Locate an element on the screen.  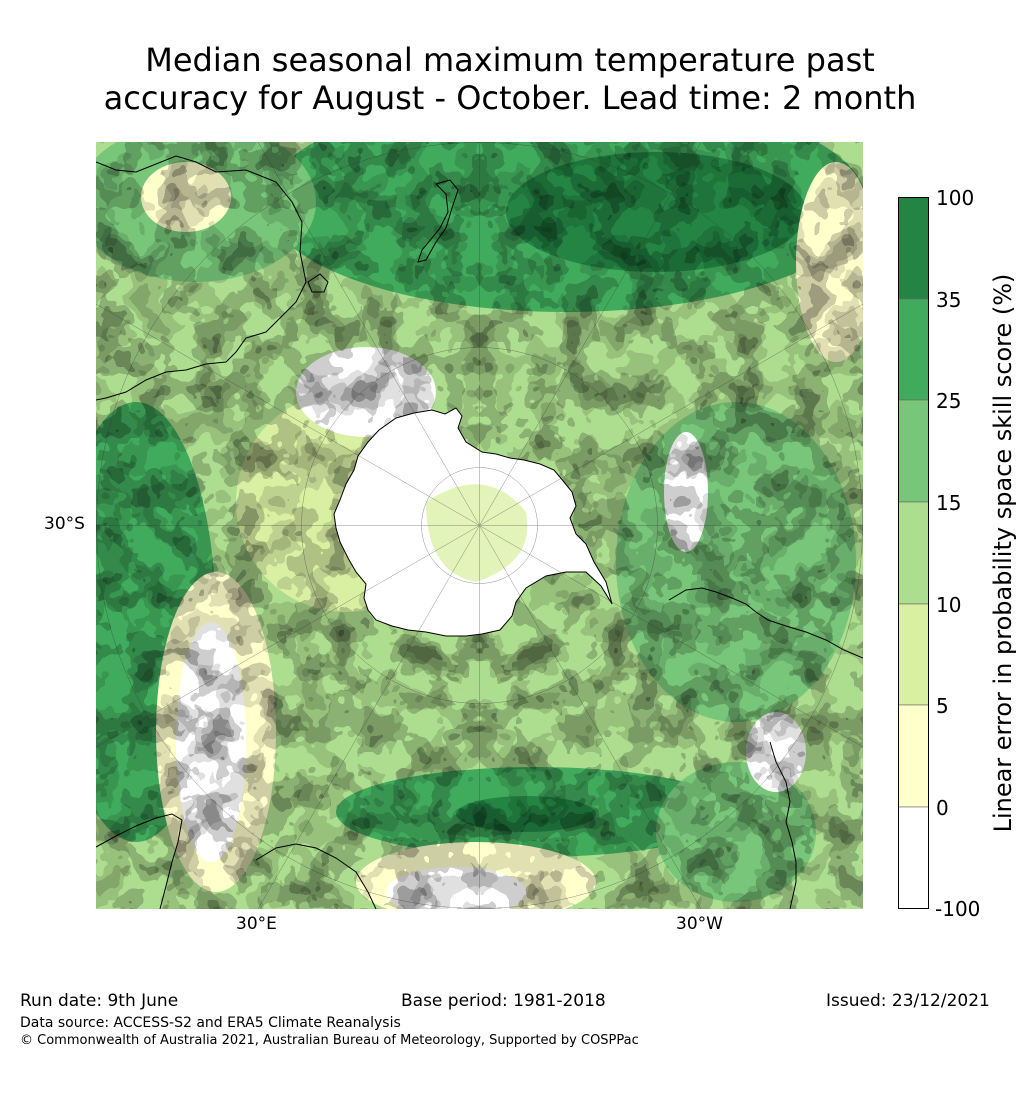
colorbar-tick-25: 25 is located at coordinates (949, 401).